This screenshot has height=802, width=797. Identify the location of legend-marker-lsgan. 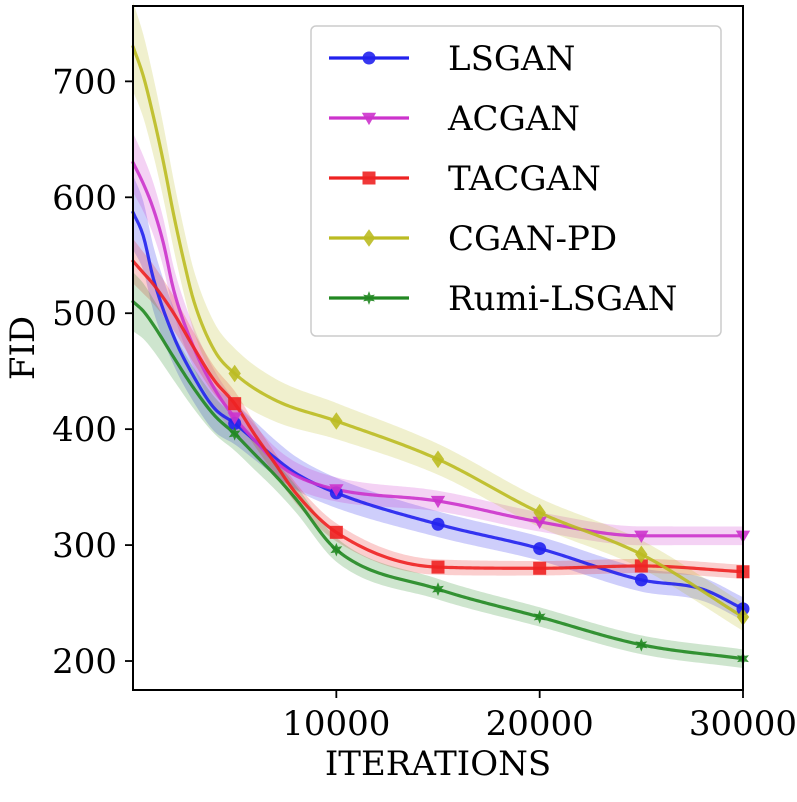
(369, 58).